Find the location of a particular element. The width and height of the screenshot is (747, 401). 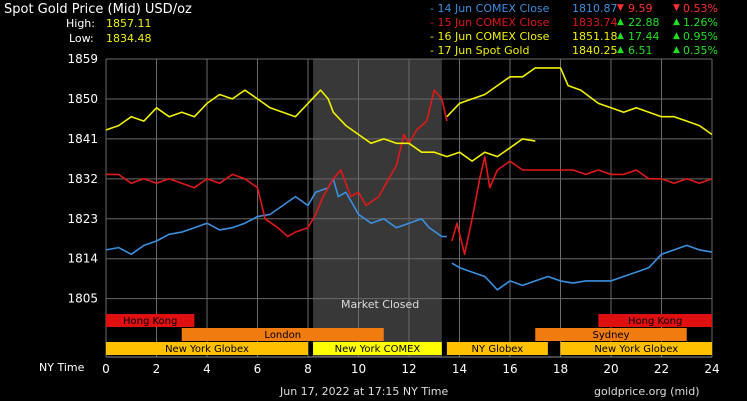

session-label: Sydney is located at coordinates (610, 335).